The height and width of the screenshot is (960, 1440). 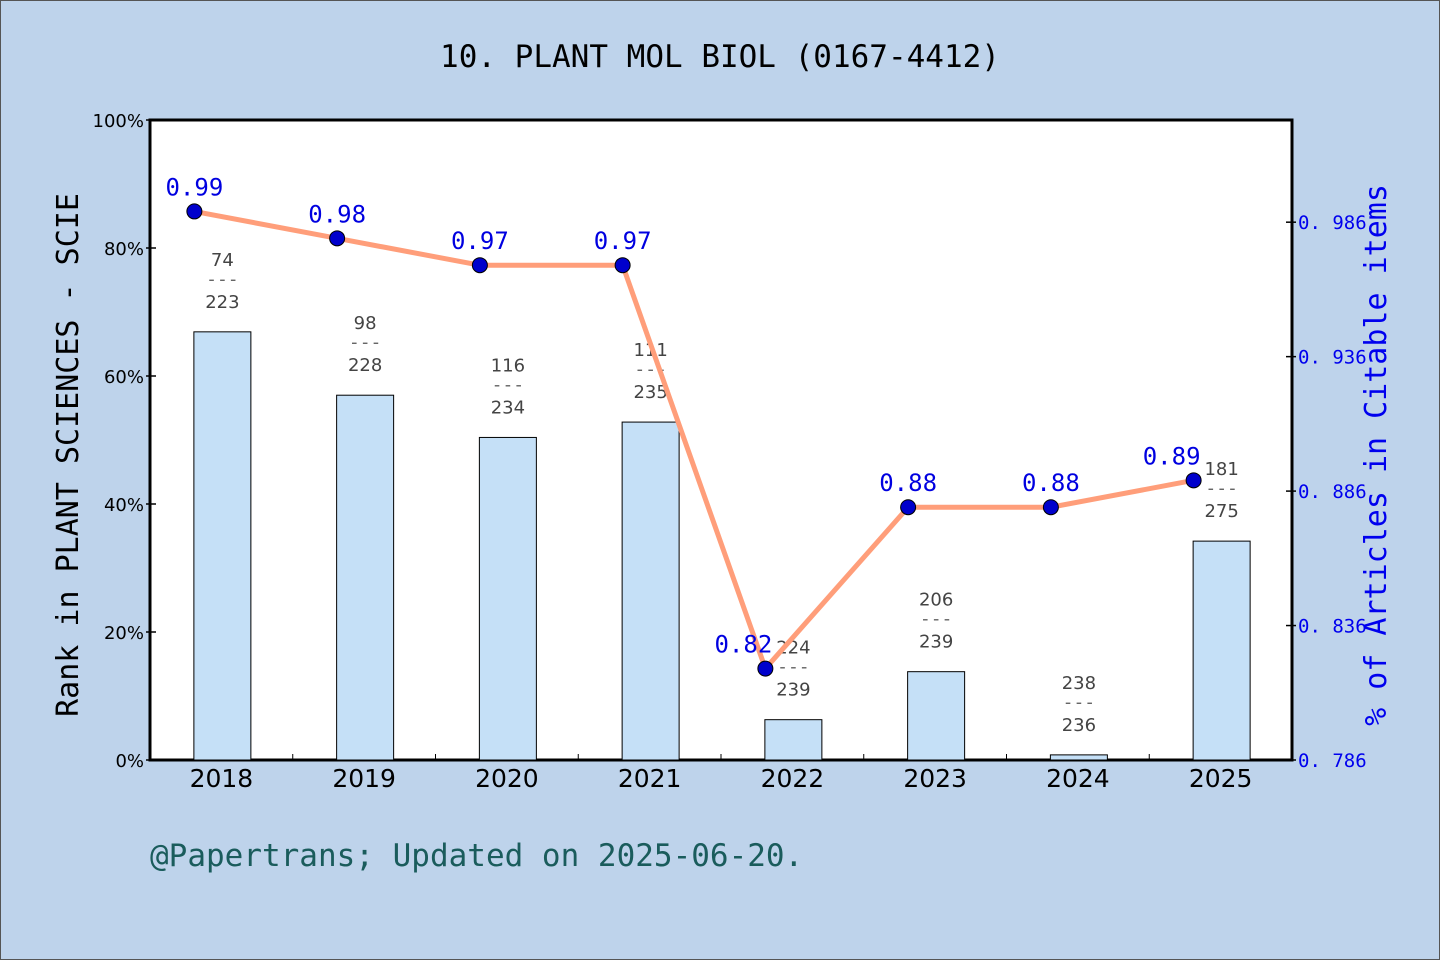 I want to click on bar-total-label: 228, so click(x=365, y=365).